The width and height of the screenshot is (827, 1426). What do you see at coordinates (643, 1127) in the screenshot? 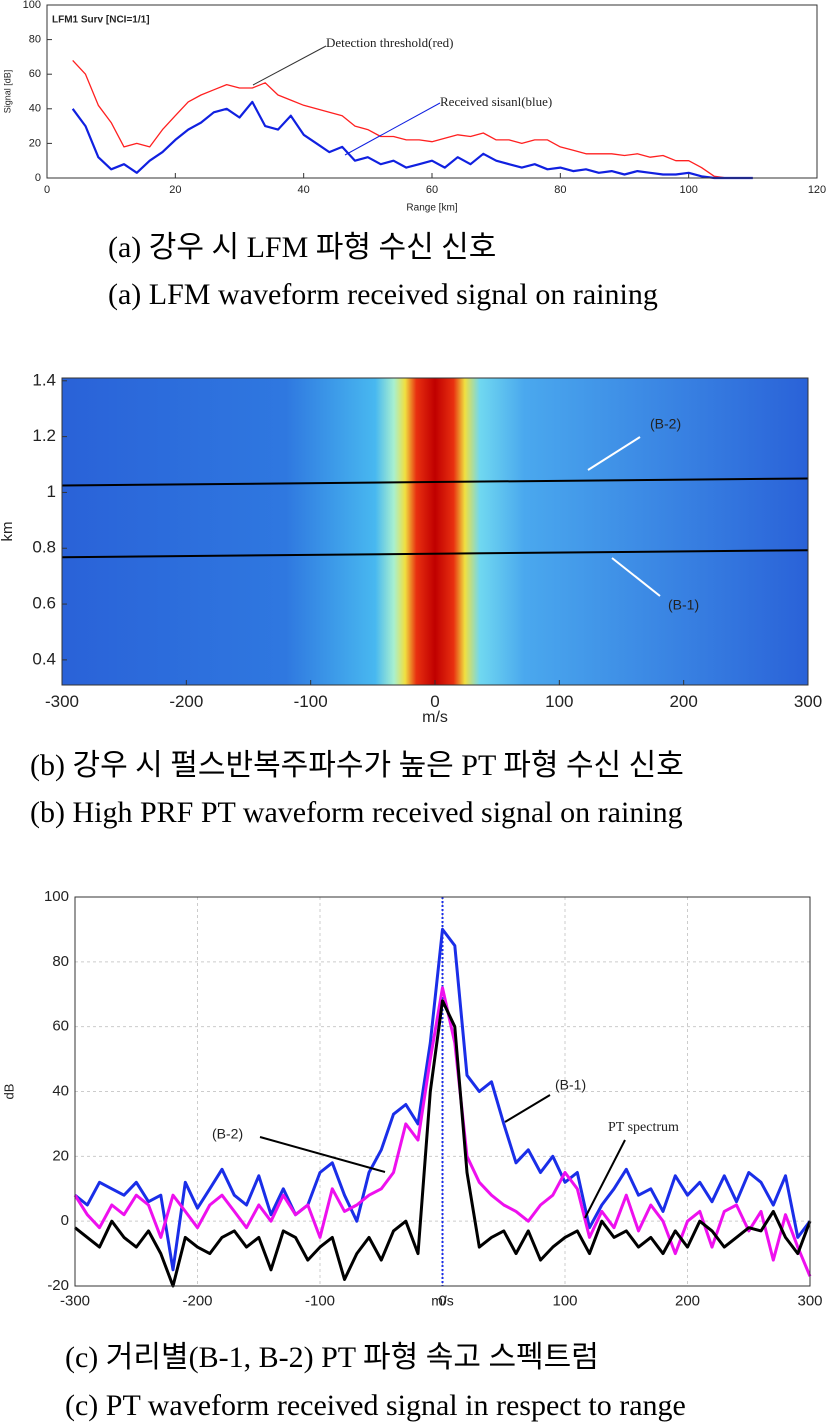
I see `annotation: PT spectrum` at bounding box center [643, 1127].